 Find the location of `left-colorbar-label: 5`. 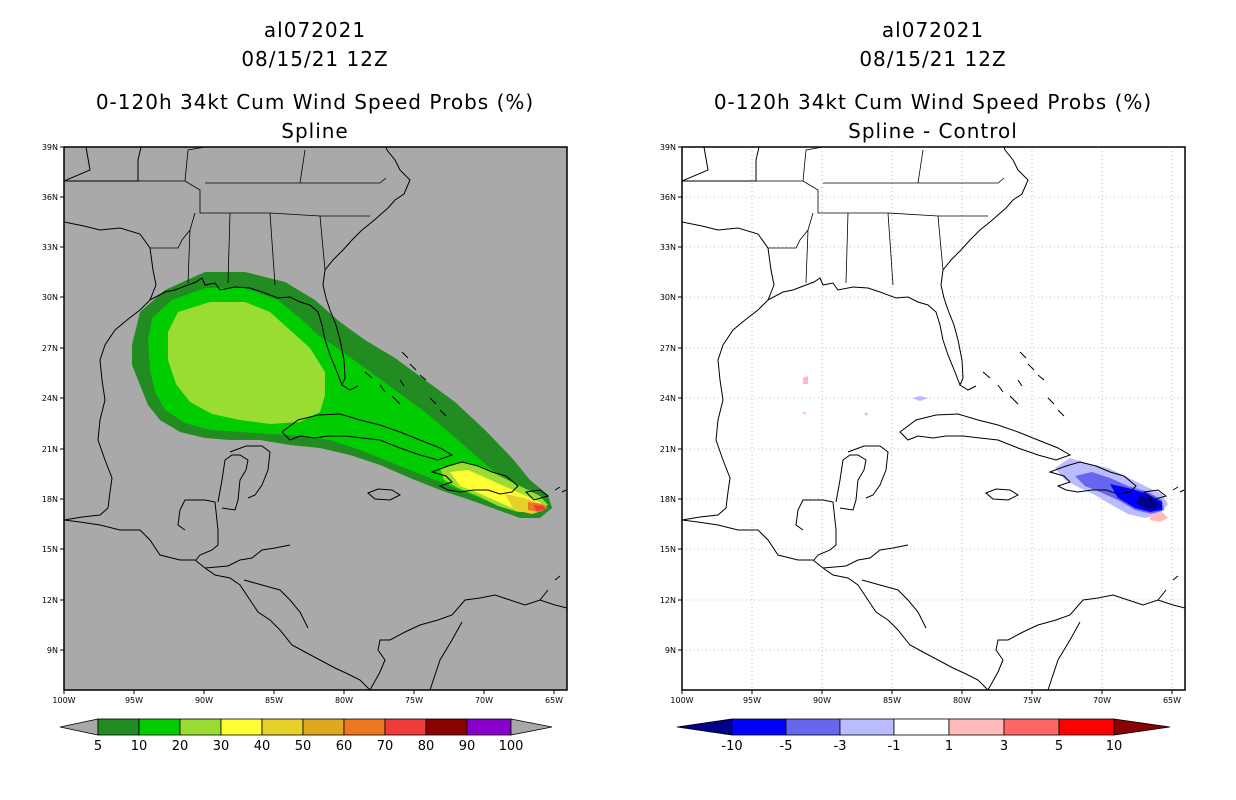

left-colorbar-label: 5 is located at coordinates (98, 746).